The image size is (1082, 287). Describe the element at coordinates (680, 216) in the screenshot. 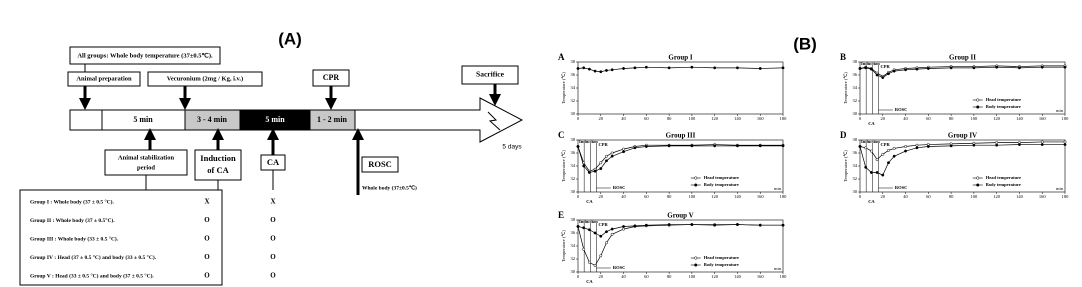

I see `chart-title: Group V` at that location.